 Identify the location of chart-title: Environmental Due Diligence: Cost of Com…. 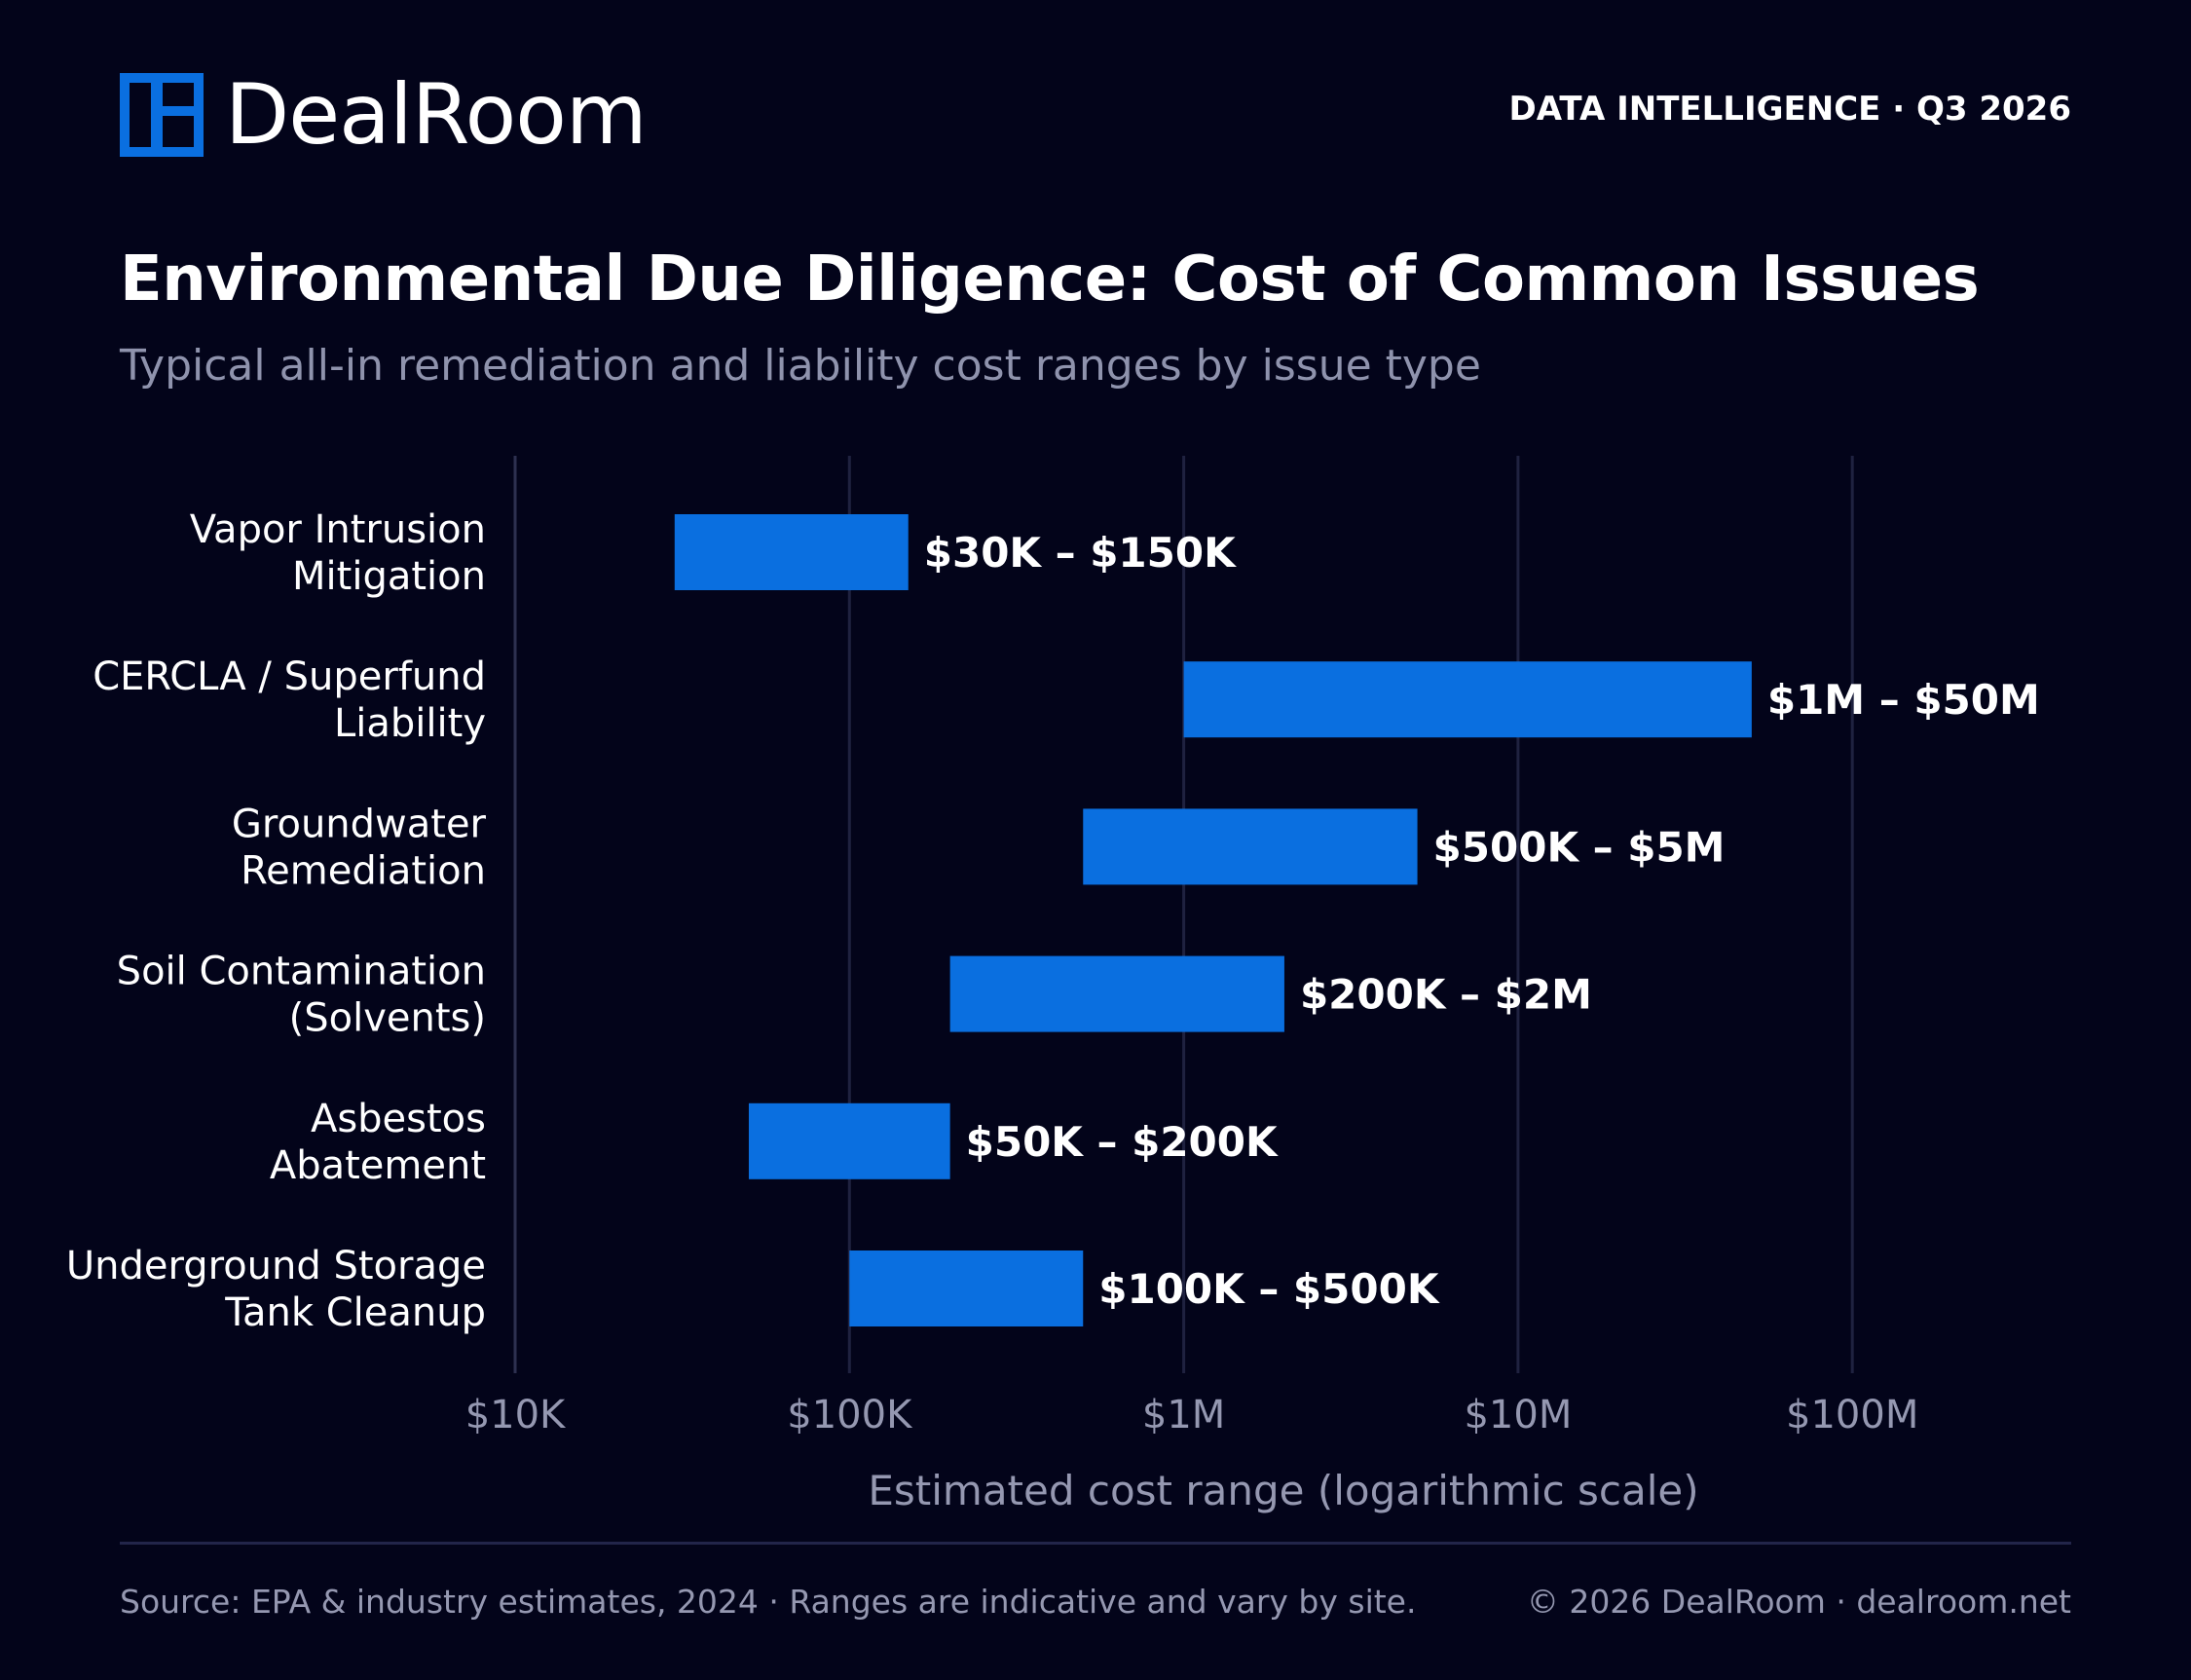
(1050, 279).